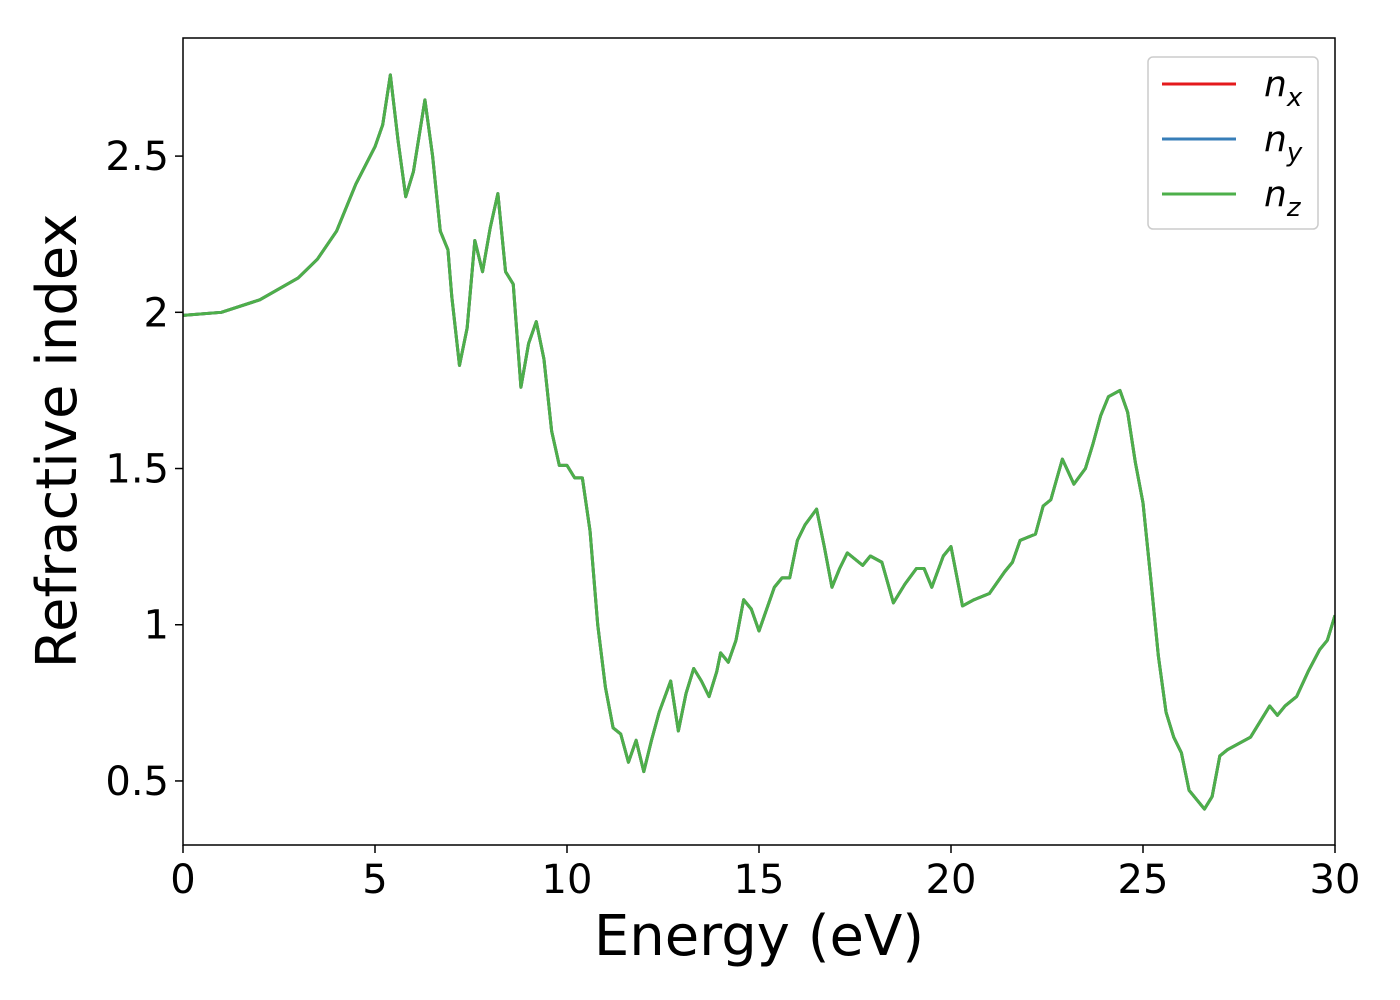  Describe the element at coordinates (374, 880) in the screenshot. I see `x-tick-label: 5` at that location.